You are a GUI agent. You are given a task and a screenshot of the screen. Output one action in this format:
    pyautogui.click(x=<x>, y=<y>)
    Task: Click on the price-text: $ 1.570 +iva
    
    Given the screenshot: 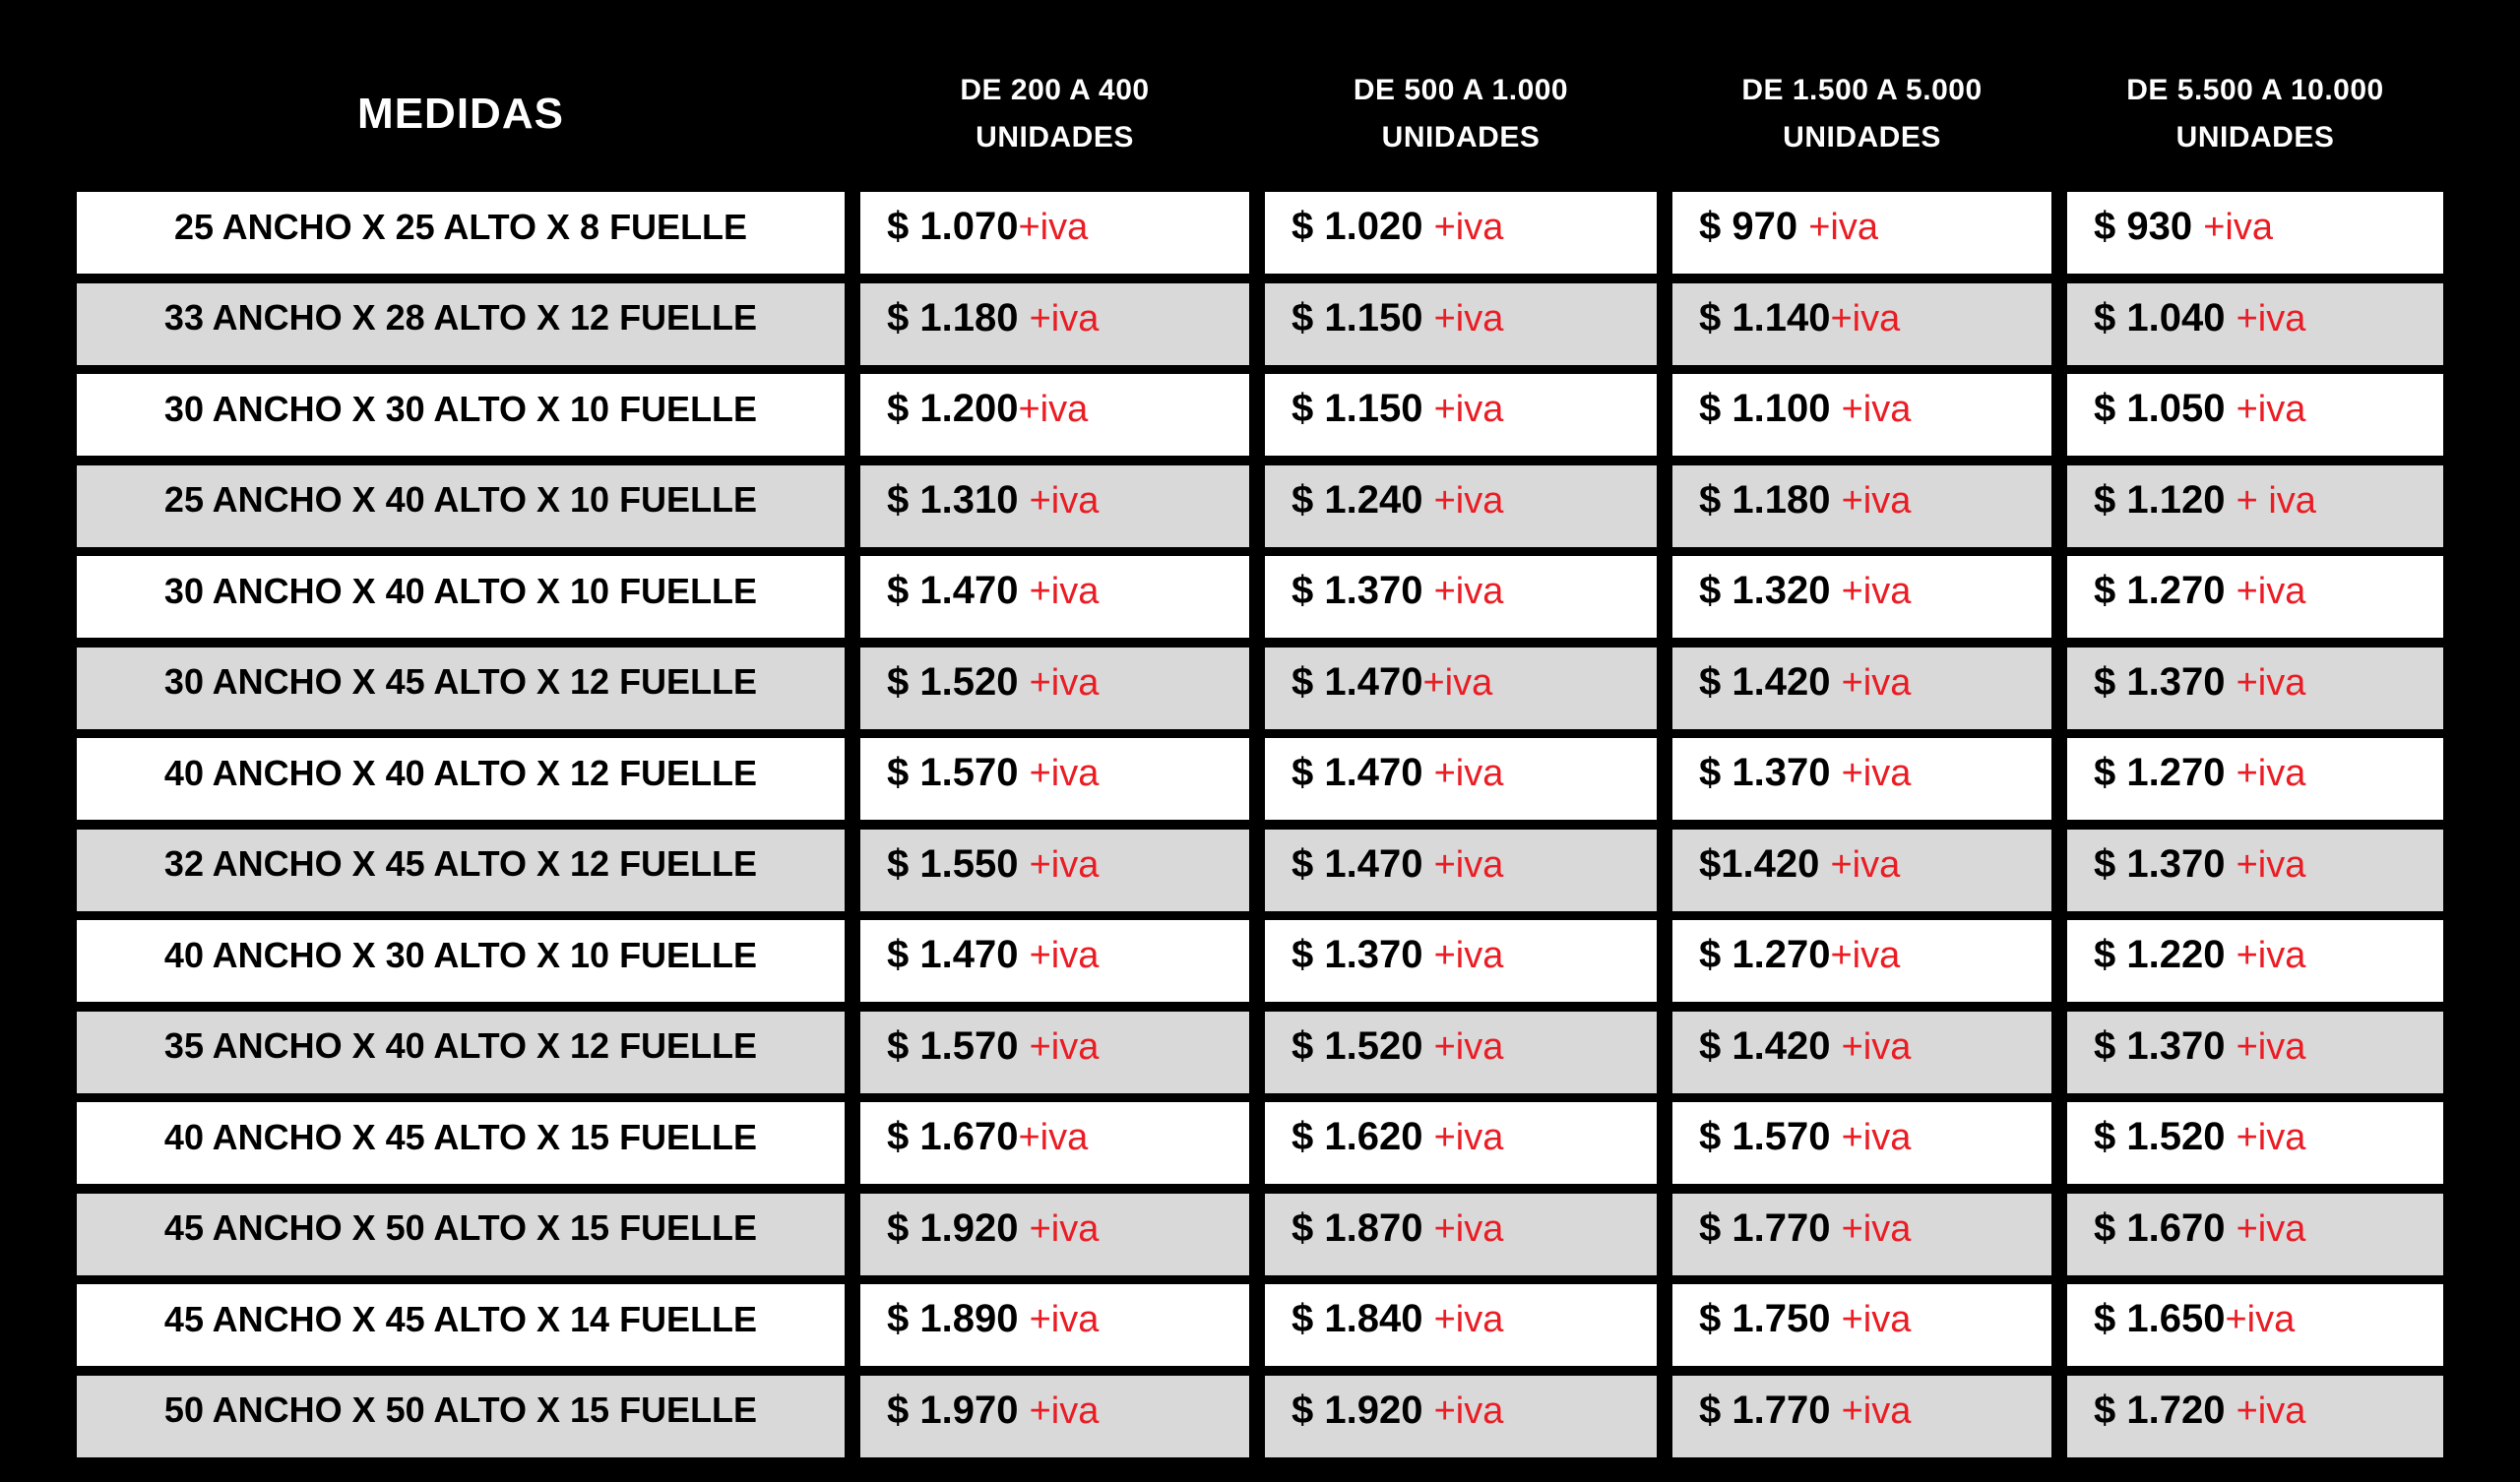 What is the action you would take?
    pyautogui.click(x=993, y=1046)
    